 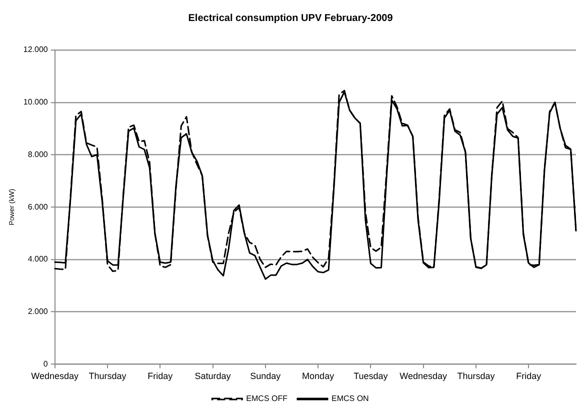 I want to click on legend-label: EMCS OFF, so click(x=267, y=399).